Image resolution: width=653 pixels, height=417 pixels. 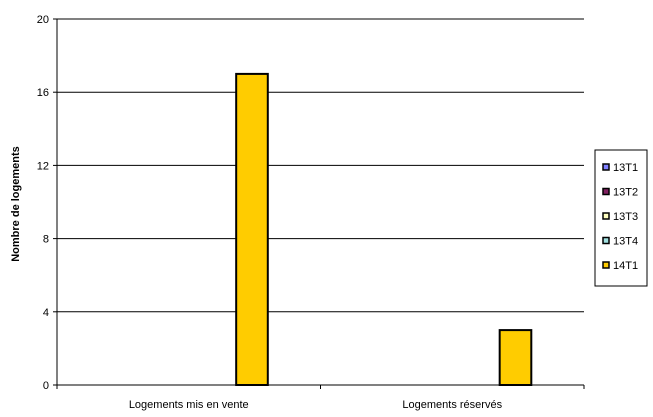 What do you see at coordinates (43, 93) in the screenshot?
I see `y-tick-label: 16` at bounding box center [43, 93].